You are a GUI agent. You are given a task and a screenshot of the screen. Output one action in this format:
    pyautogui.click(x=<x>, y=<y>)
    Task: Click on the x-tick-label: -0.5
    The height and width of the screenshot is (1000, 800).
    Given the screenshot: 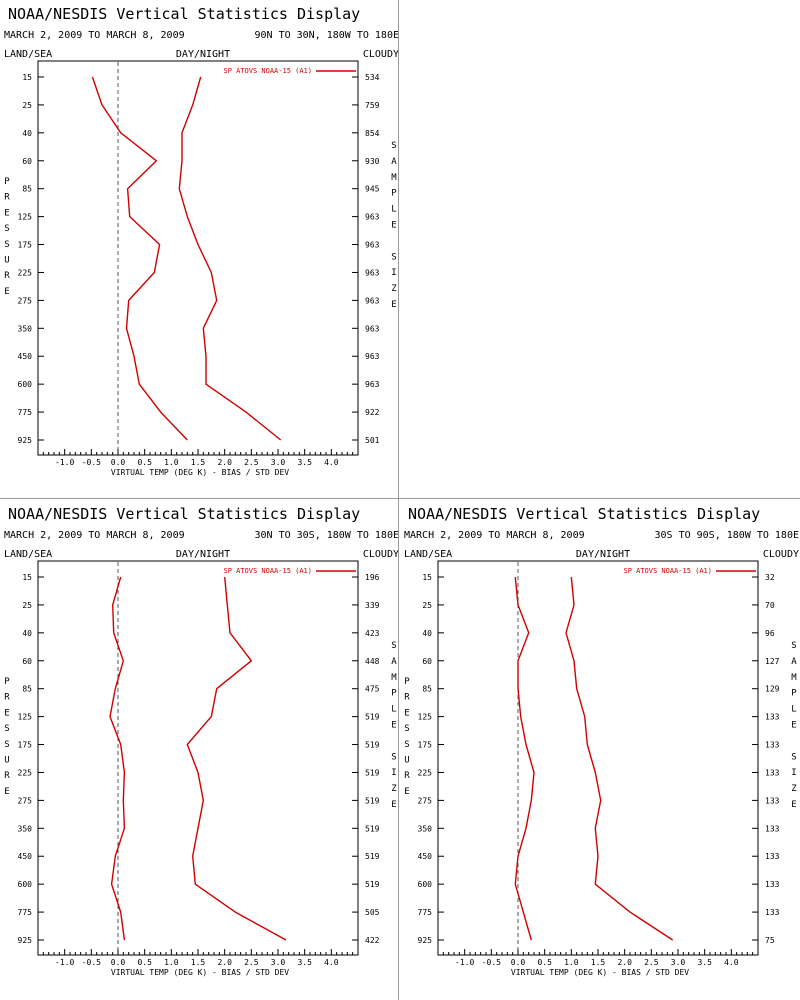 What is the action you would take?
    pyautogui.click(x=491, y=962)
    